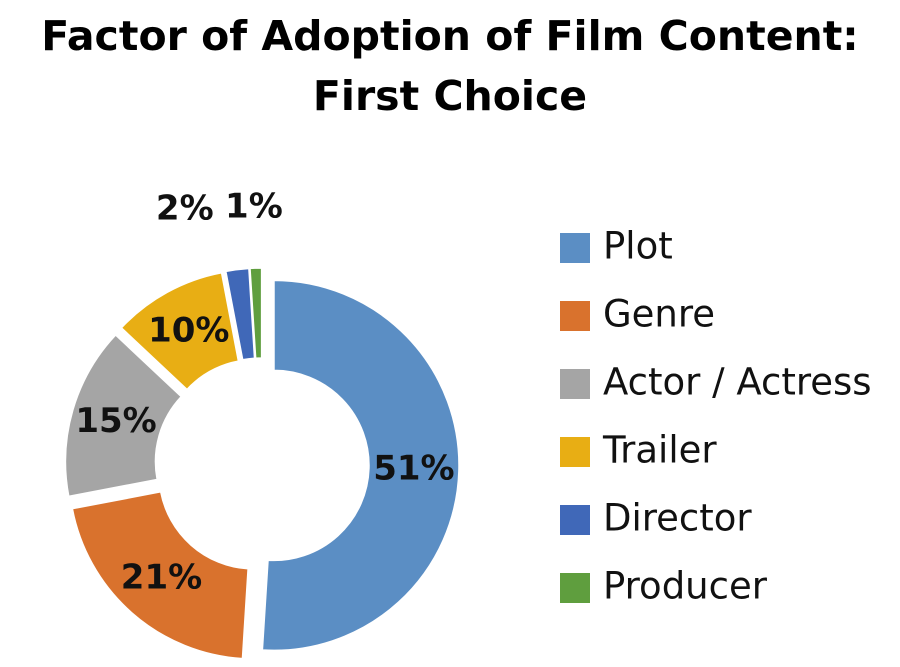  Describe the element at coordinates (115, 421) in the screenshot. I see `data-label: 15%` at that location.